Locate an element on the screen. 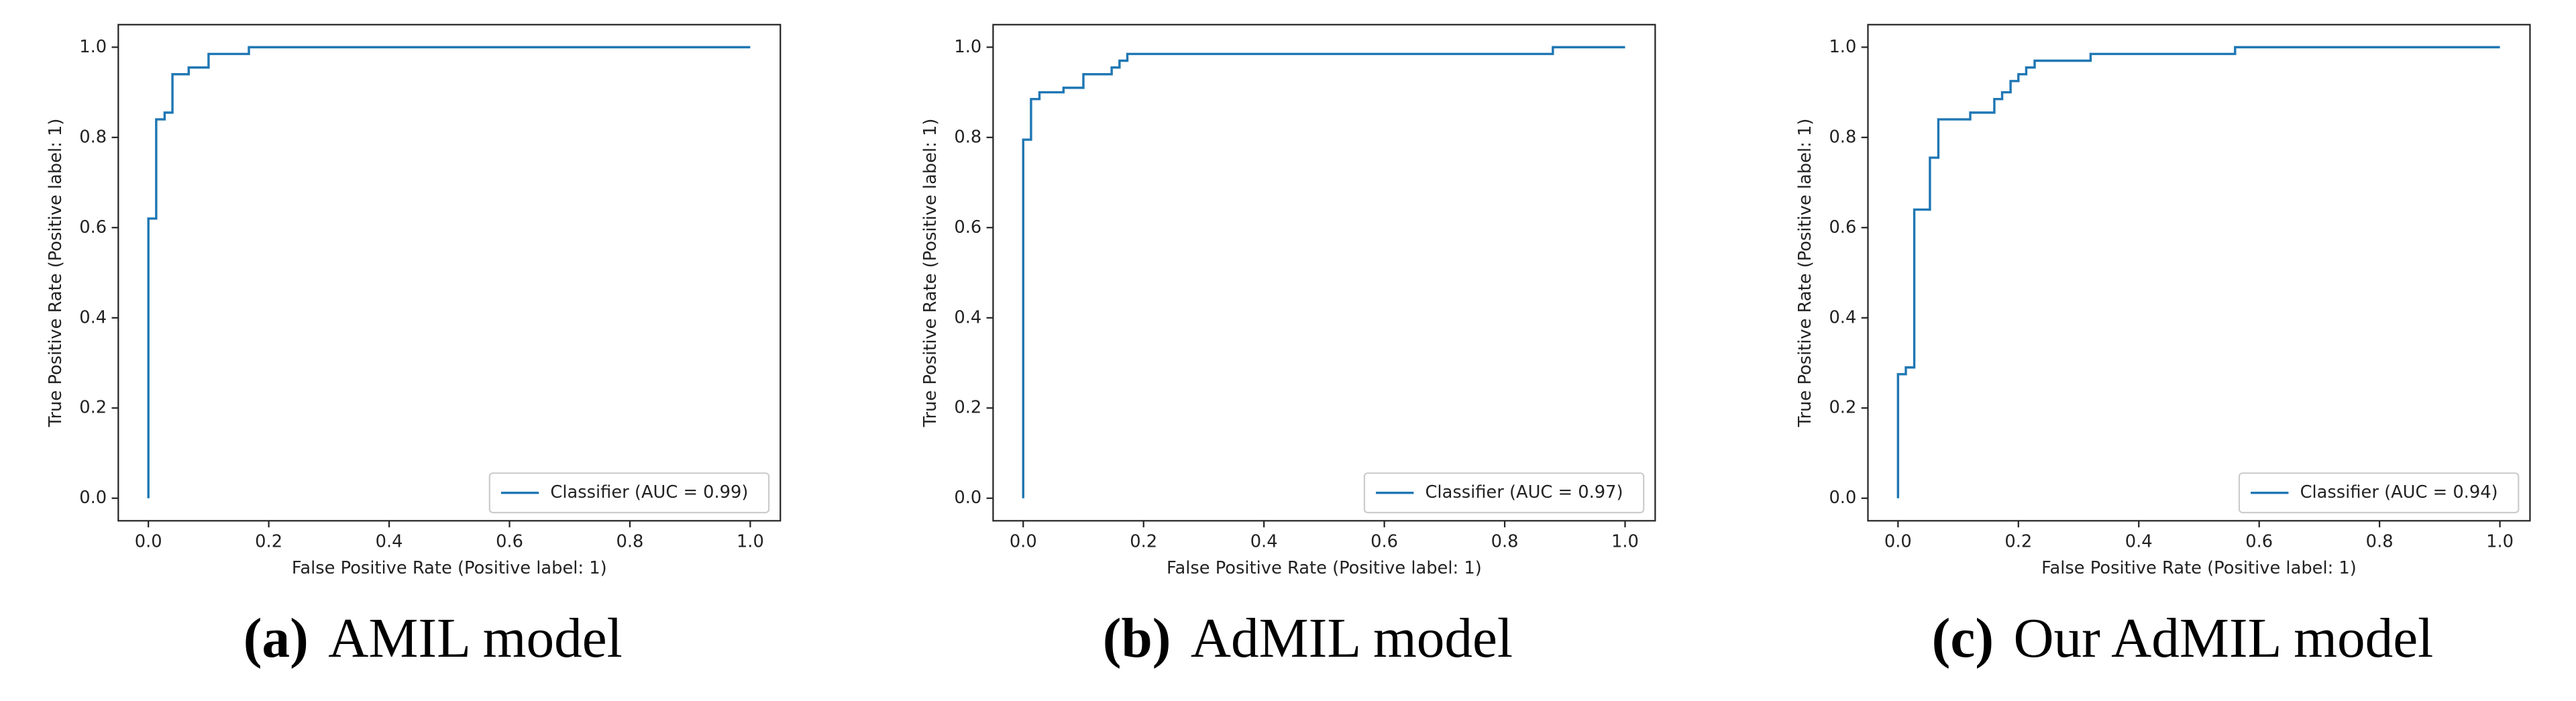  caption-label: (a) is located at coordinates (276, 638).